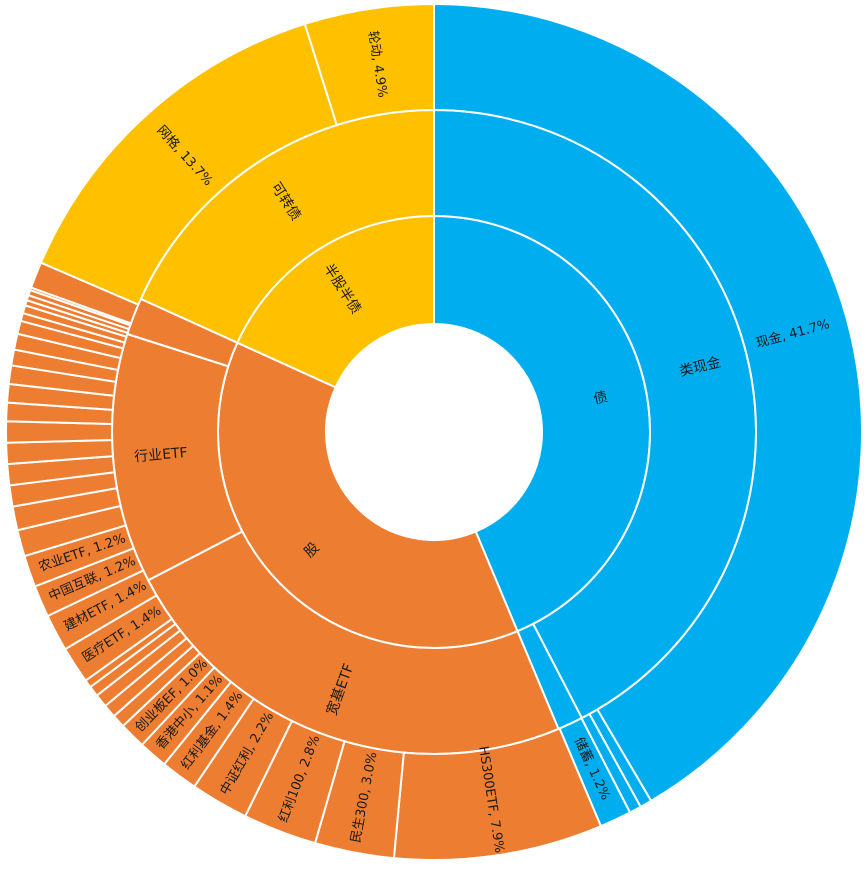 This screenshot has height=870, width=868. Describe the element at coordinates (161, 455) in the screenshot. I see `ring2-label-行业ETF: 行业ETF` at that location.